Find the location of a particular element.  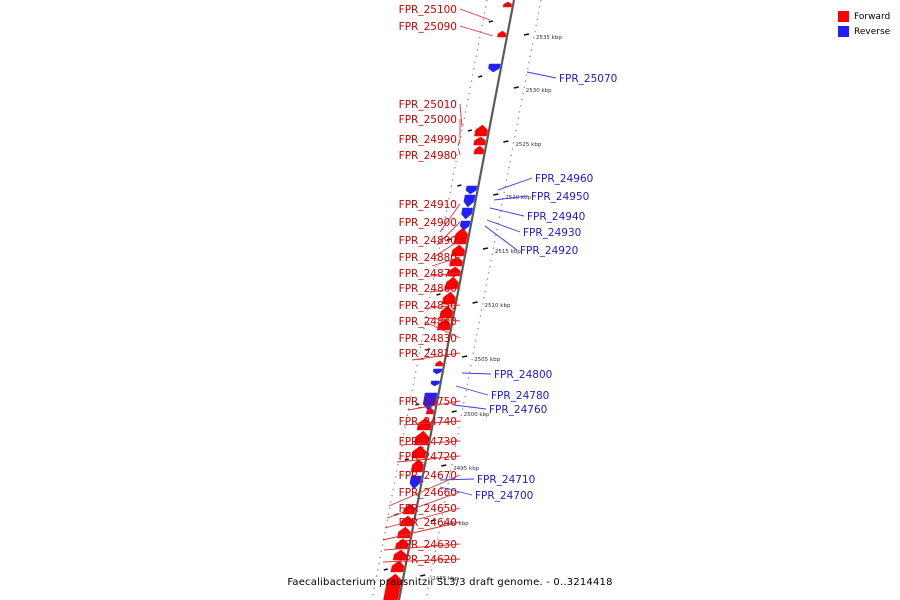

gene-label-forward: FPR_24810 is located at coordinates (428, 354).